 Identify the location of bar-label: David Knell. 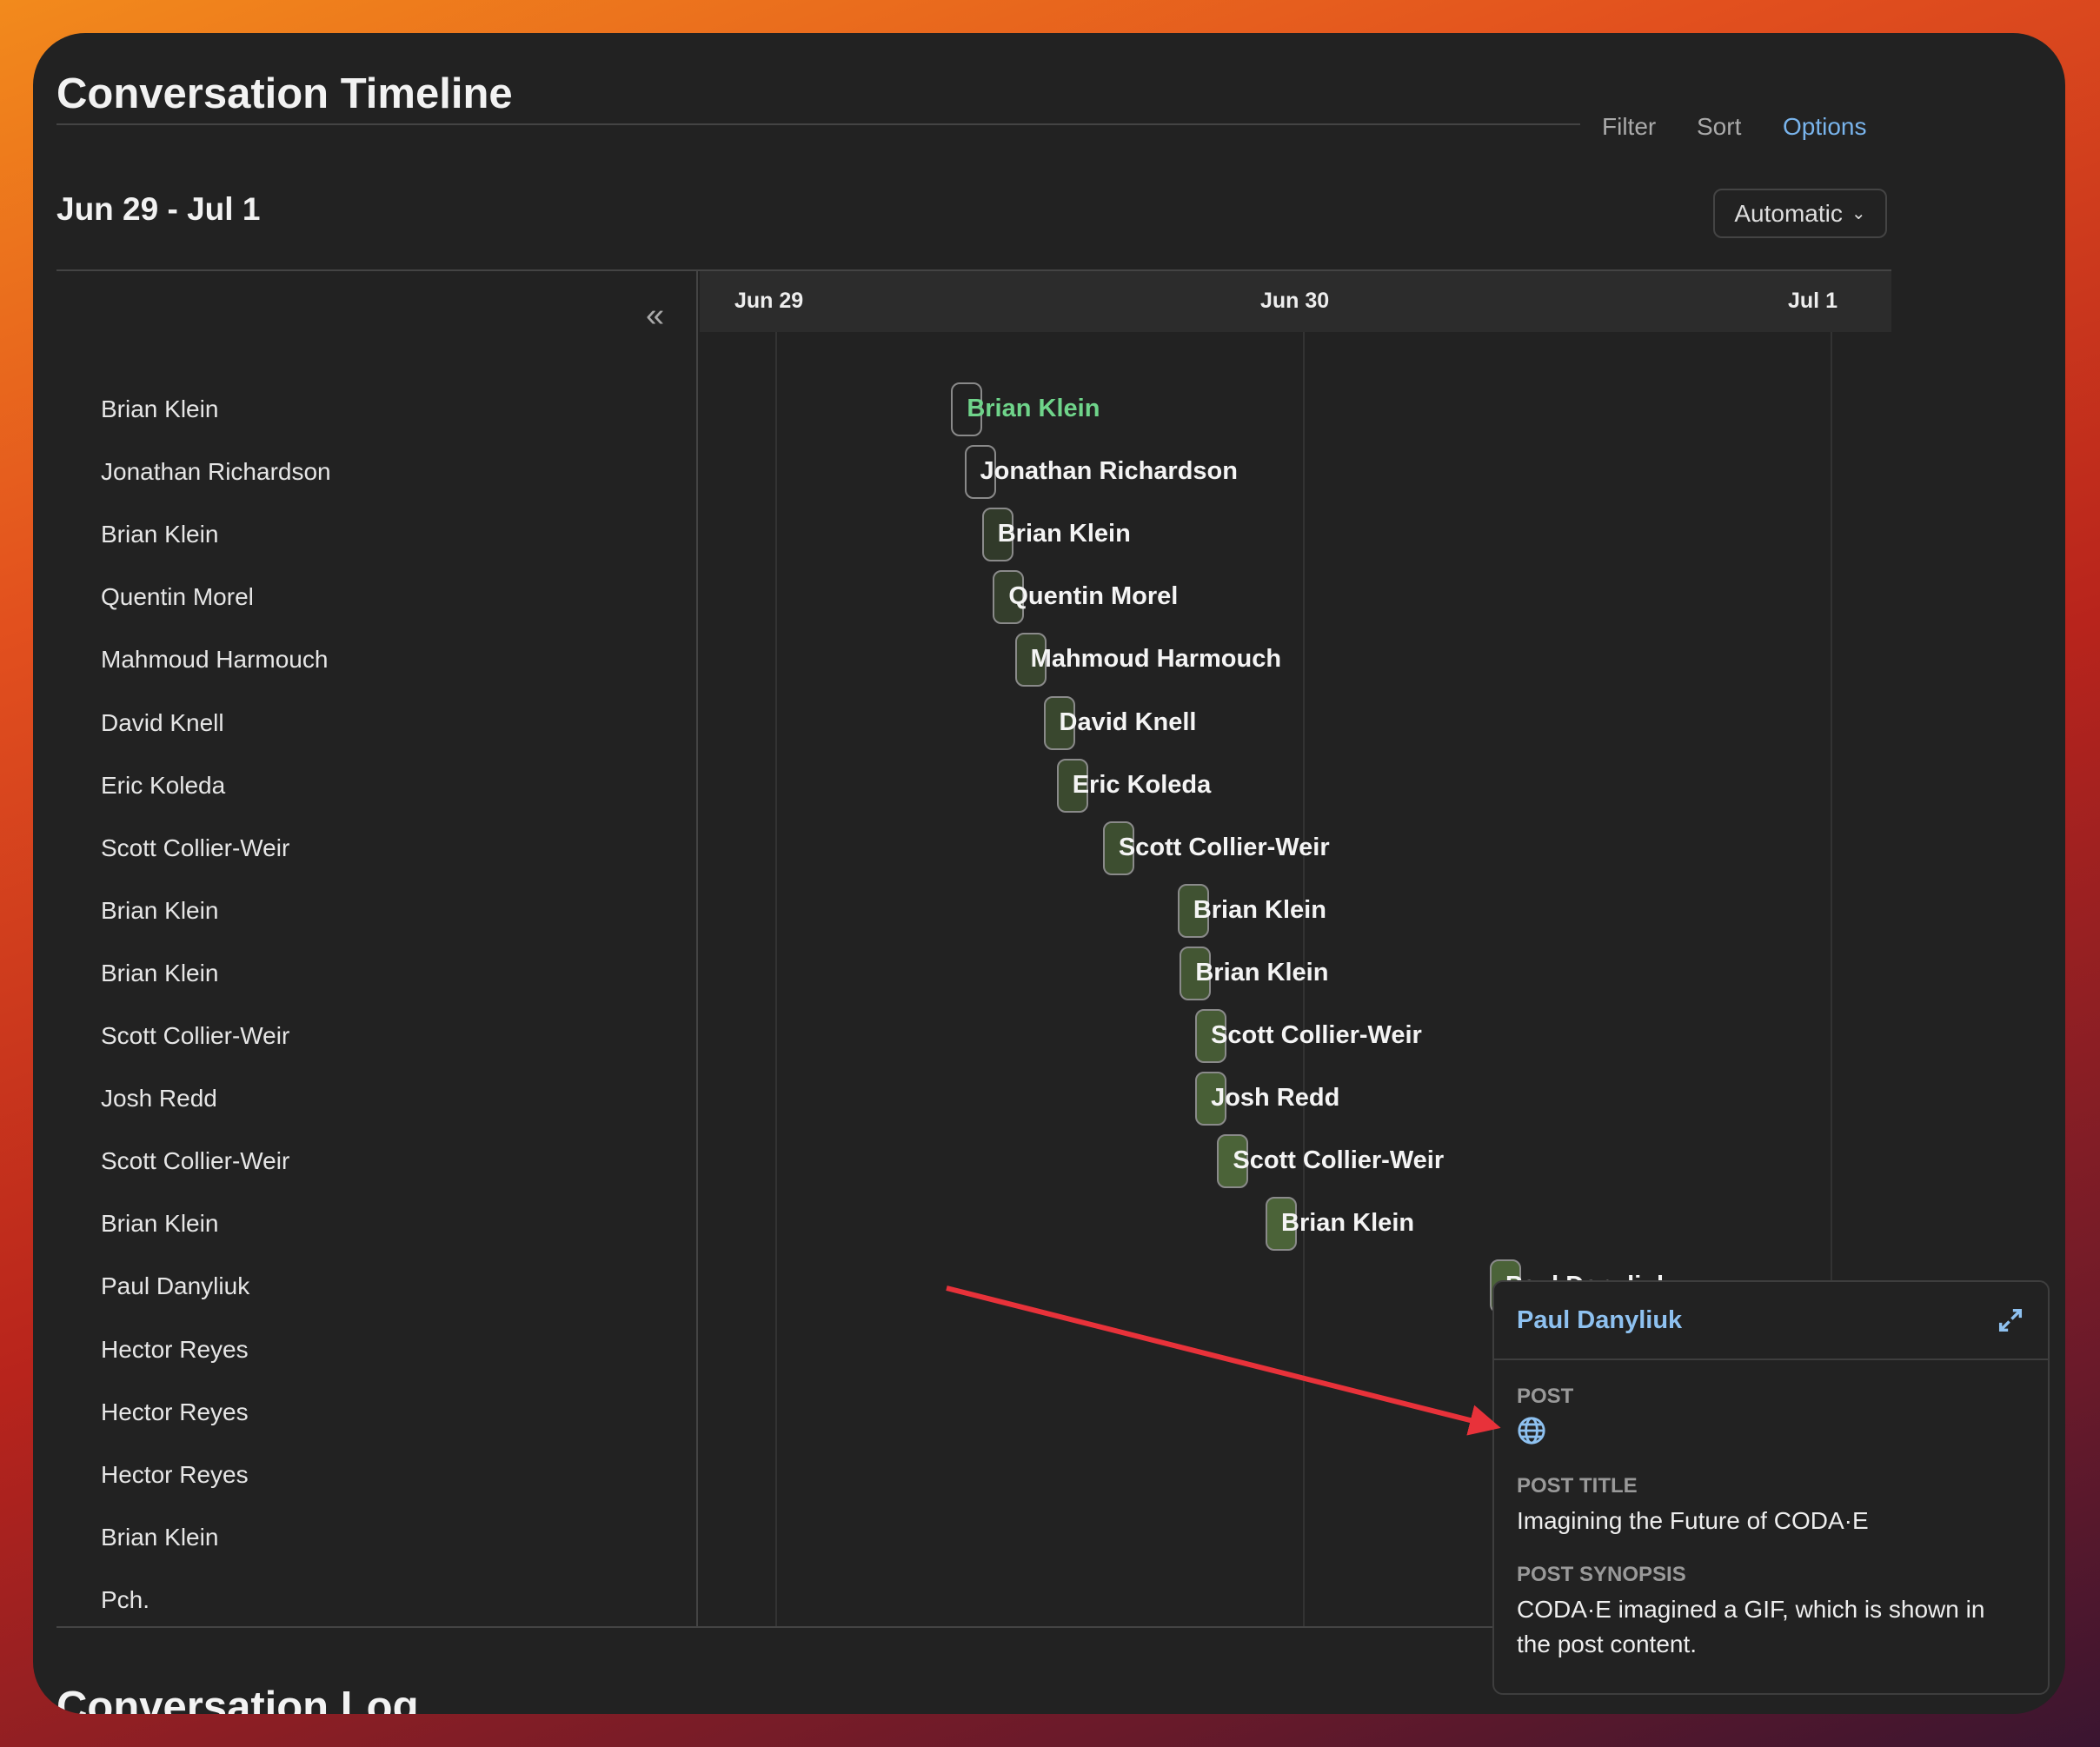
(1128, 721).